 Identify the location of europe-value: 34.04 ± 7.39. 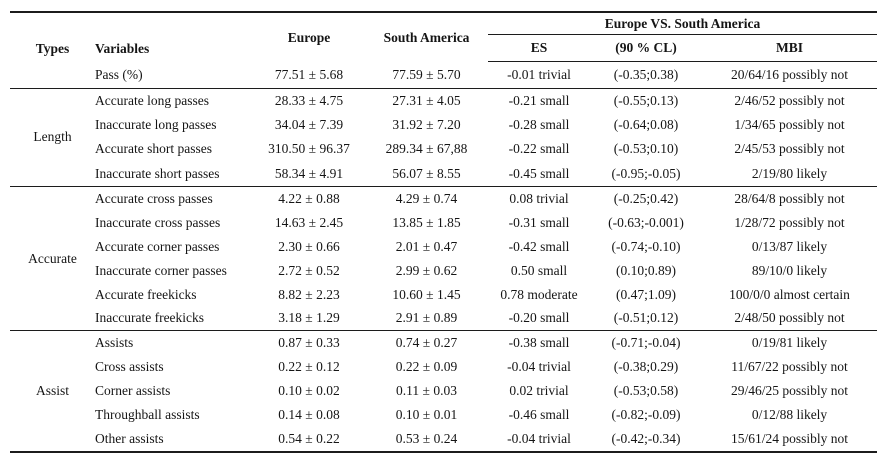
(309, 125).